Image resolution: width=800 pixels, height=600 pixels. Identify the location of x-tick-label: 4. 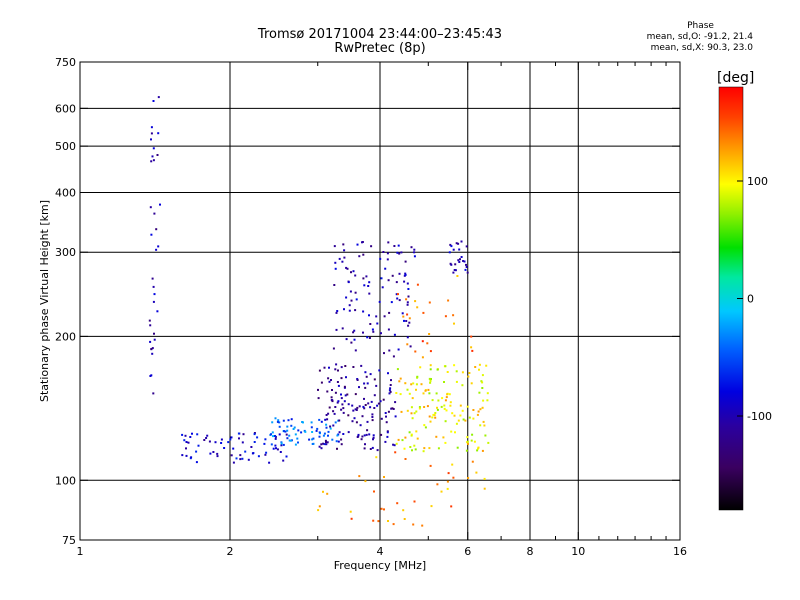
(380, 551).